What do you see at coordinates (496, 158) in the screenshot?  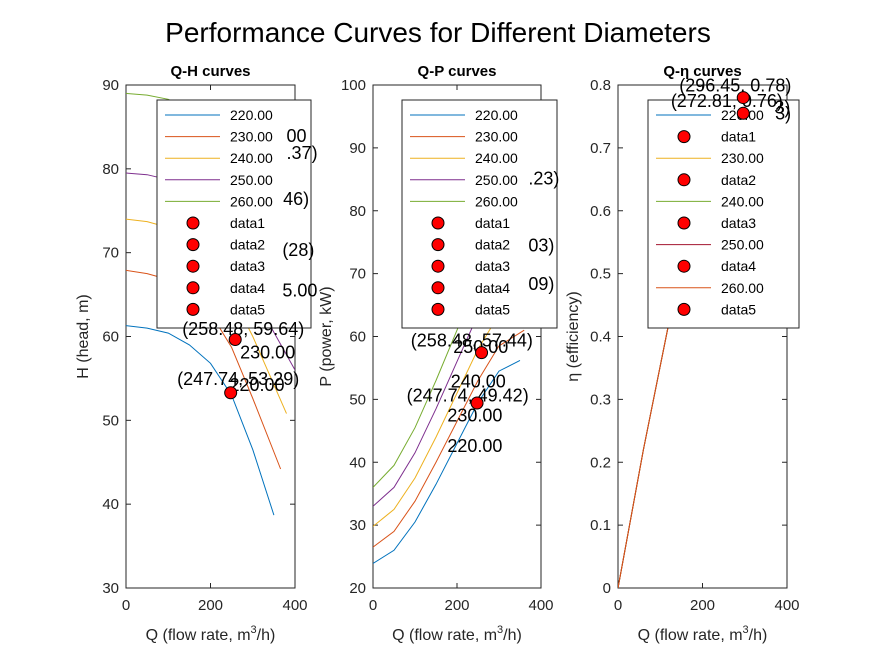 I see `legend-label: 240.00` at bounding box center [496, 158].